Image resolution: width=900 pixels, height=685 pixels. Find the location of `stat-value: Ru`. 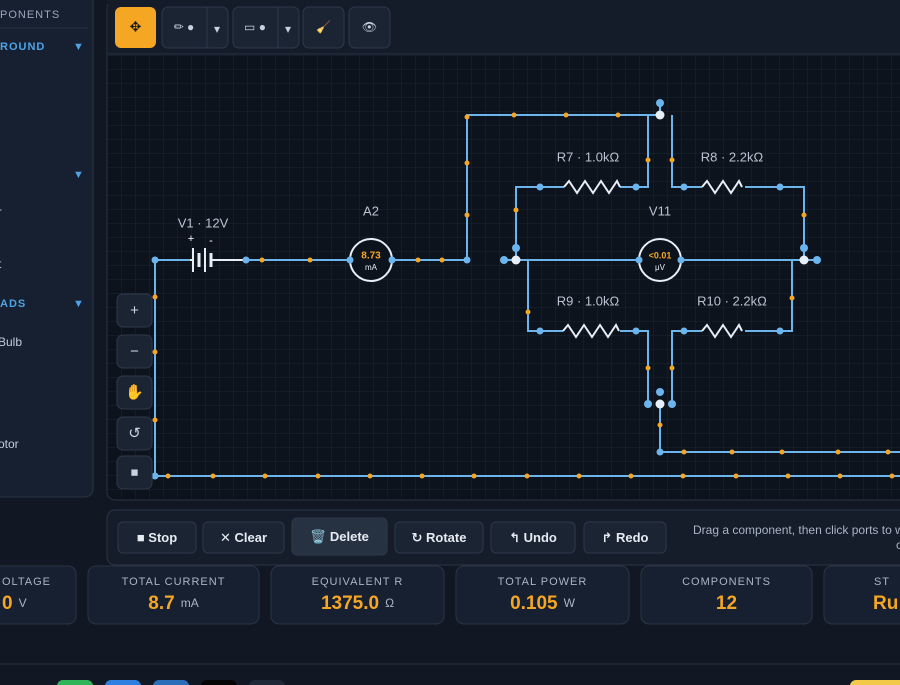

stat-value: Ru is located at coordinates (885, 603).